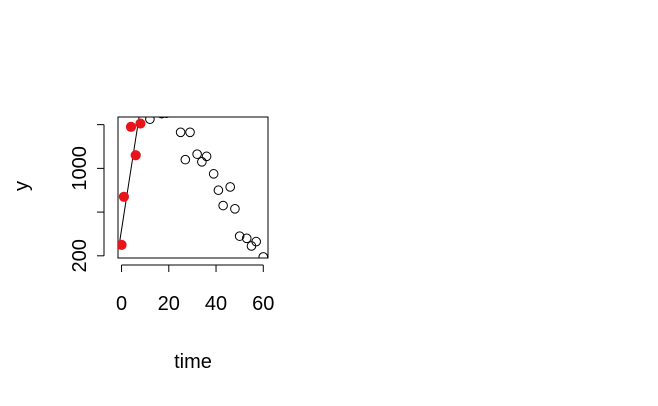  What do you see at coordinates (22, 186) in the screenshot?
I see `y-axis-label: y` at bounding box center [22, 186].